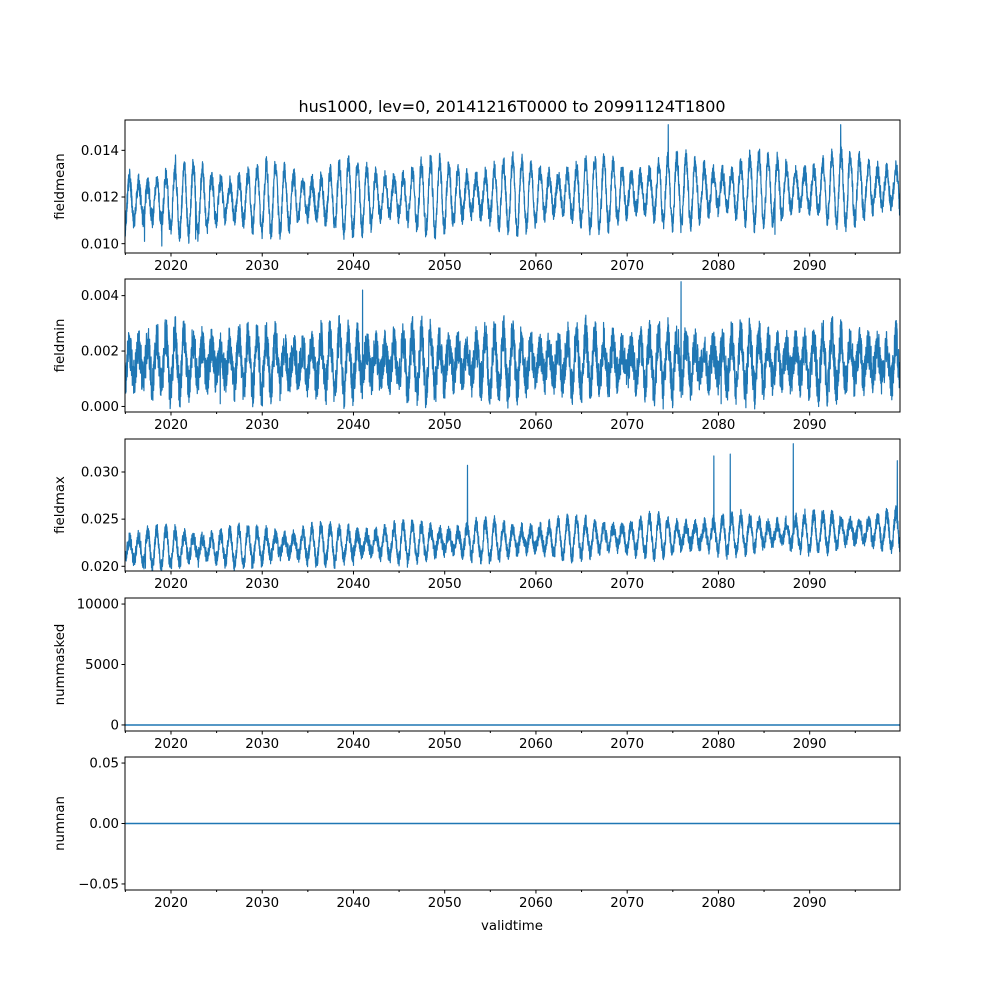 Image resolution: width=1000 pixels, height=1000 pixels. What do you see at coordinates (104, 824) in the screenshot?
I see `y-tick-label: 0.00` at bounding box center [104, 824].